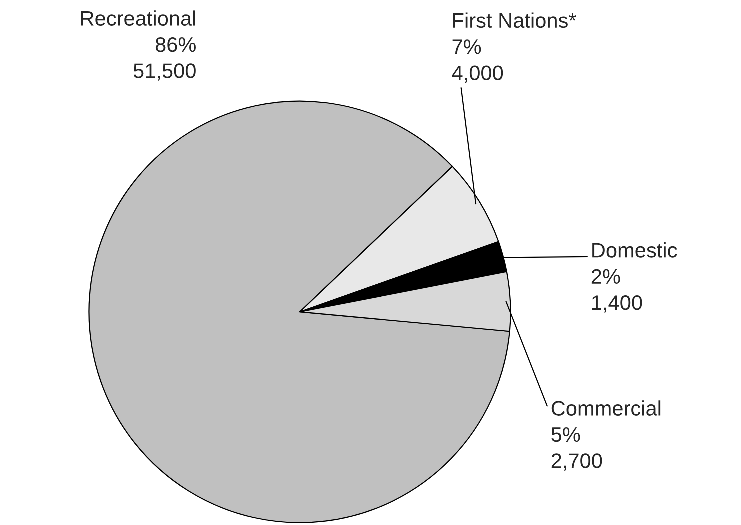  Describe the element at coordinates (138, 18) in the screenshot. I see `slice-label: Recreational` at that location.